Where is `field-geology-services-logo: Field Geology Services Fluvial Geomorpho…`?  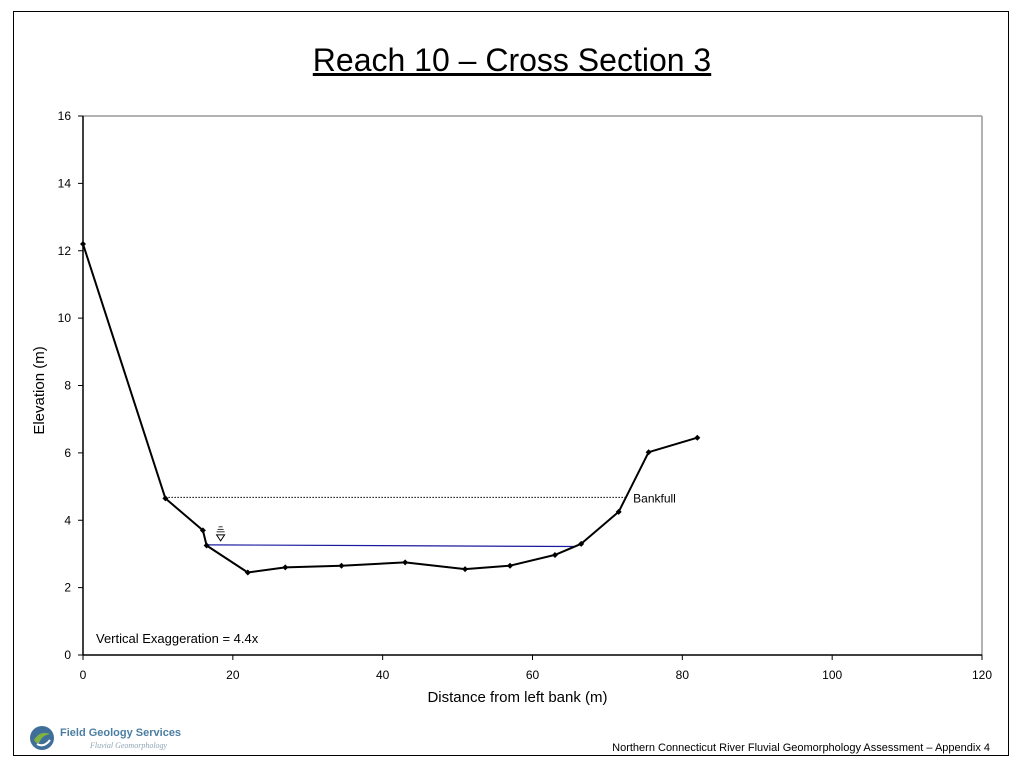
field-geology-services-logo: Field Geology Services Fluvial Geomorpho… is located at coordinates (108, 739).